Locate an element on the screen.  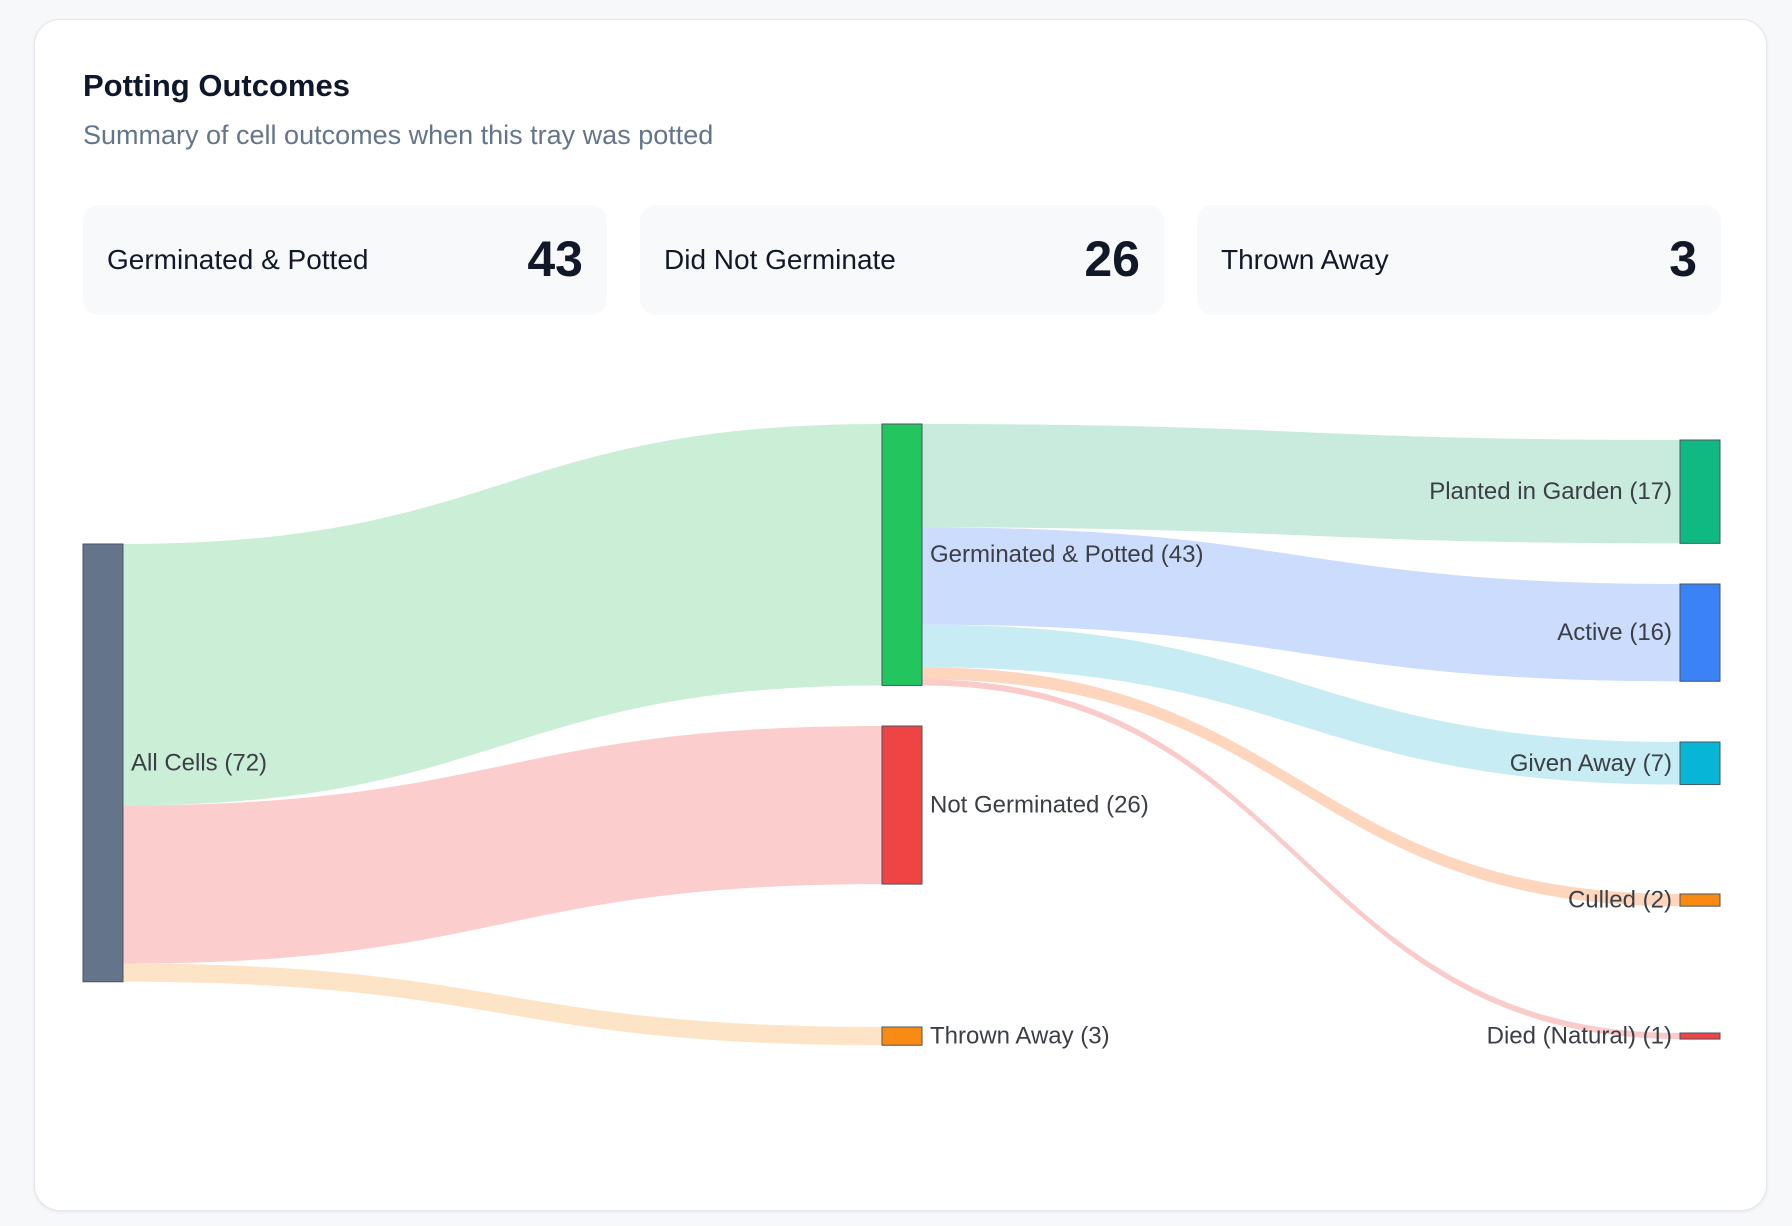
sankey-node-given is located at coordinates (1700, 763).